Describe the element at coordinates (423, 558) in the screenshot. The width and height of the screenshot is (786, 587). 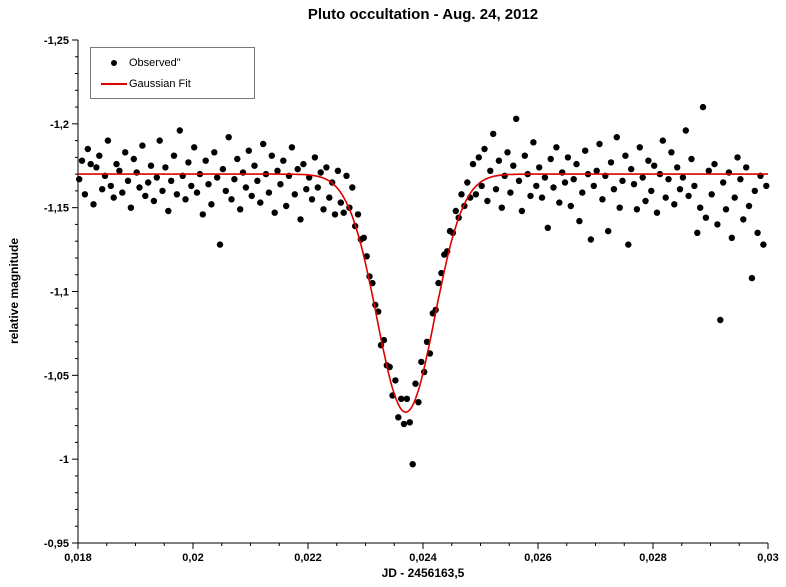
I see `x-tick-label: 0,024` at that location.